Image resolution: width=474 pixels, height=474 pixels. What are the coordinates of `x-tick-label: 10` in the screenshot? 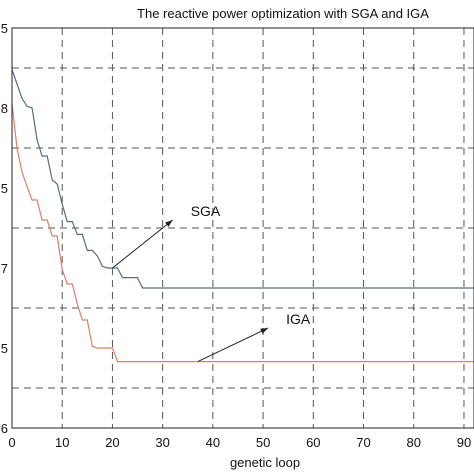 It's located at (62, 442).